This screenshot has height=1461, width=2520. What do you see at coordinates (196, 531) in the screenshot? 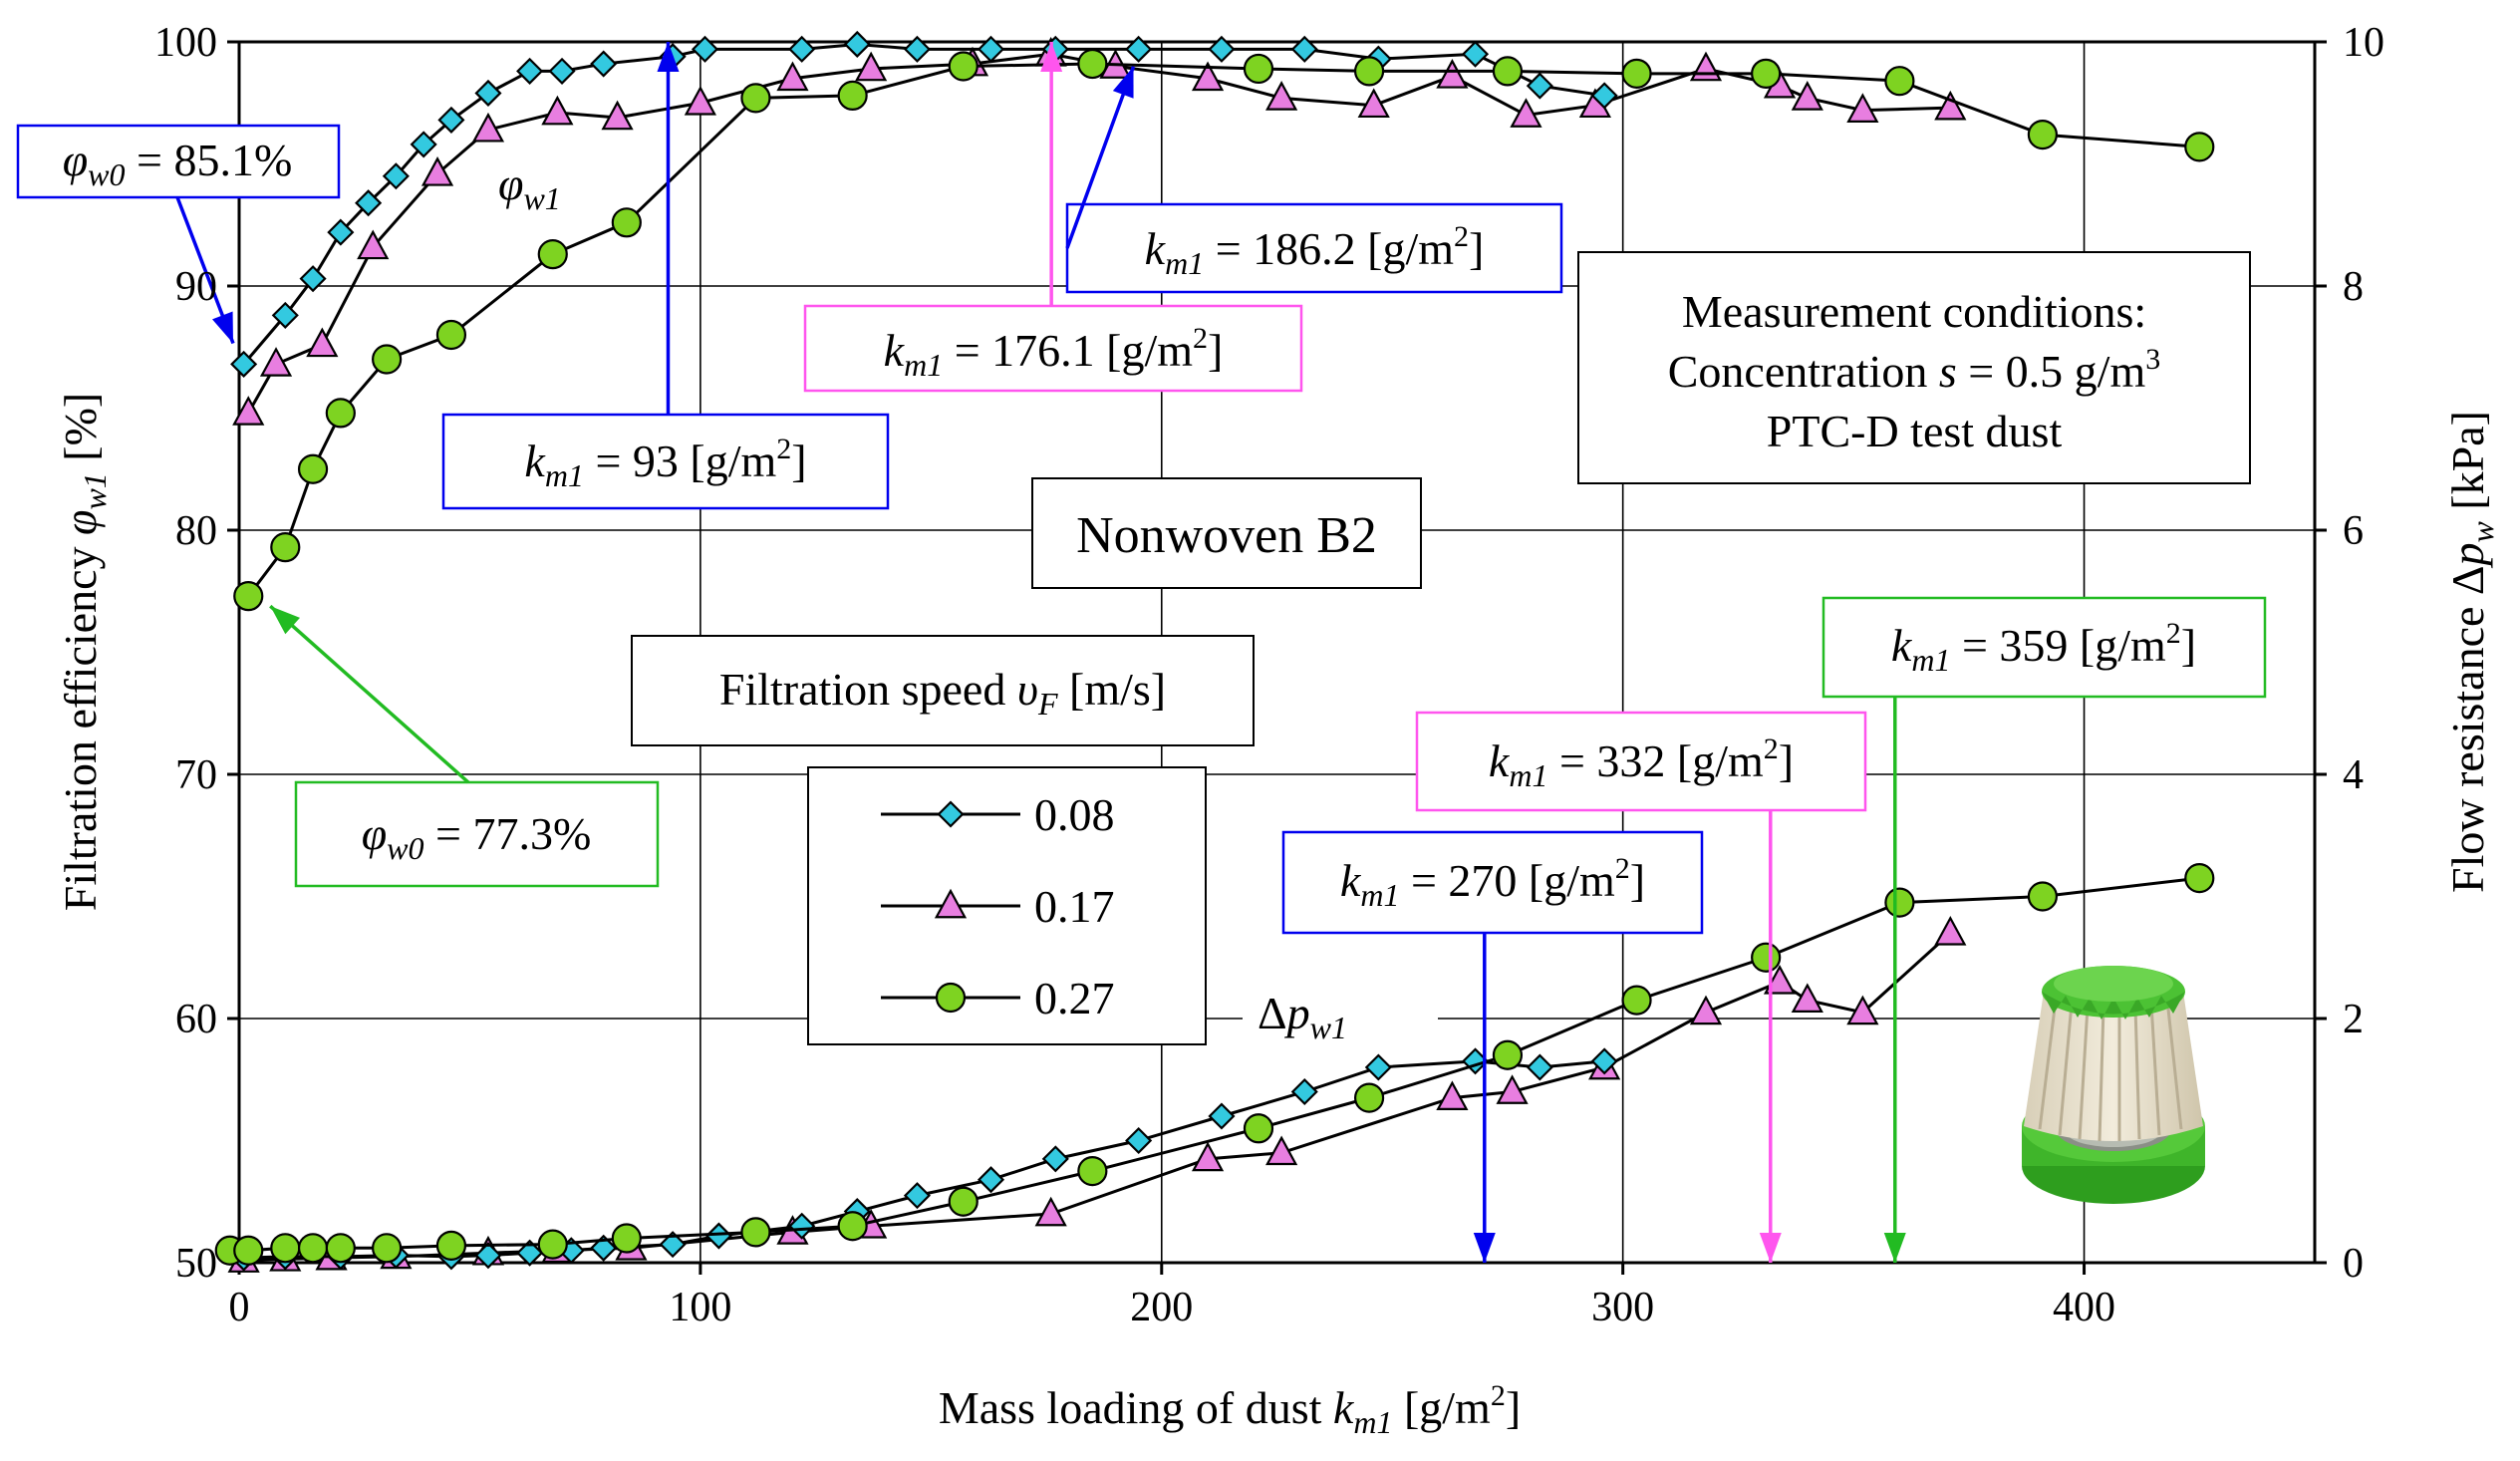
I see `y-left-tick-label-80: 80` at bounding box center [196, 531].